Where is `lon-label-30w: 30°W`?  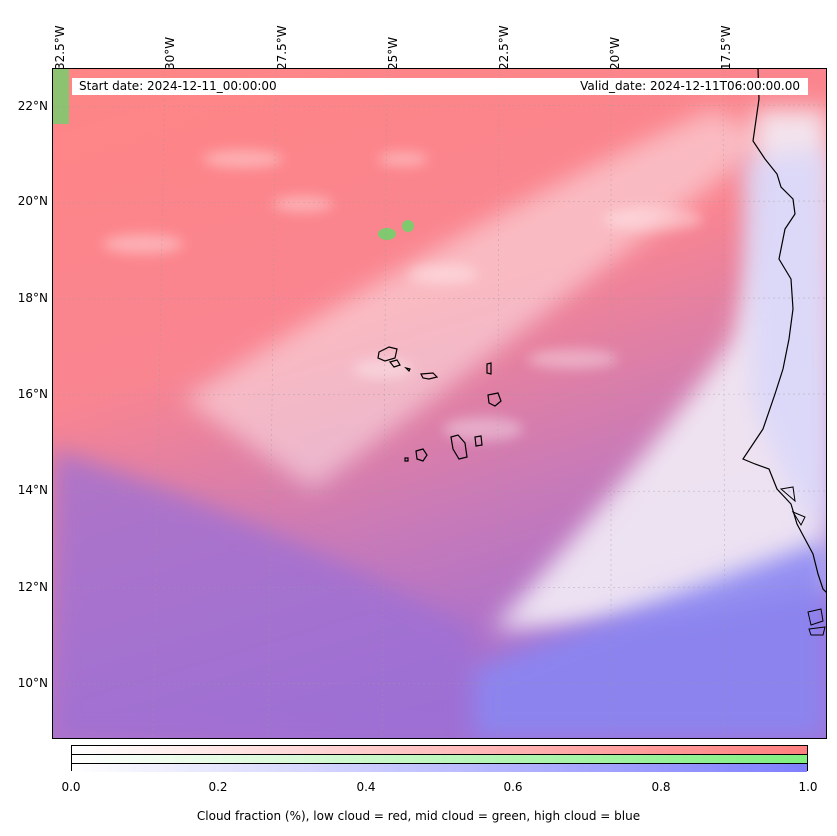 lon-label-30w: 30°W is located at coordinates (170, 53).